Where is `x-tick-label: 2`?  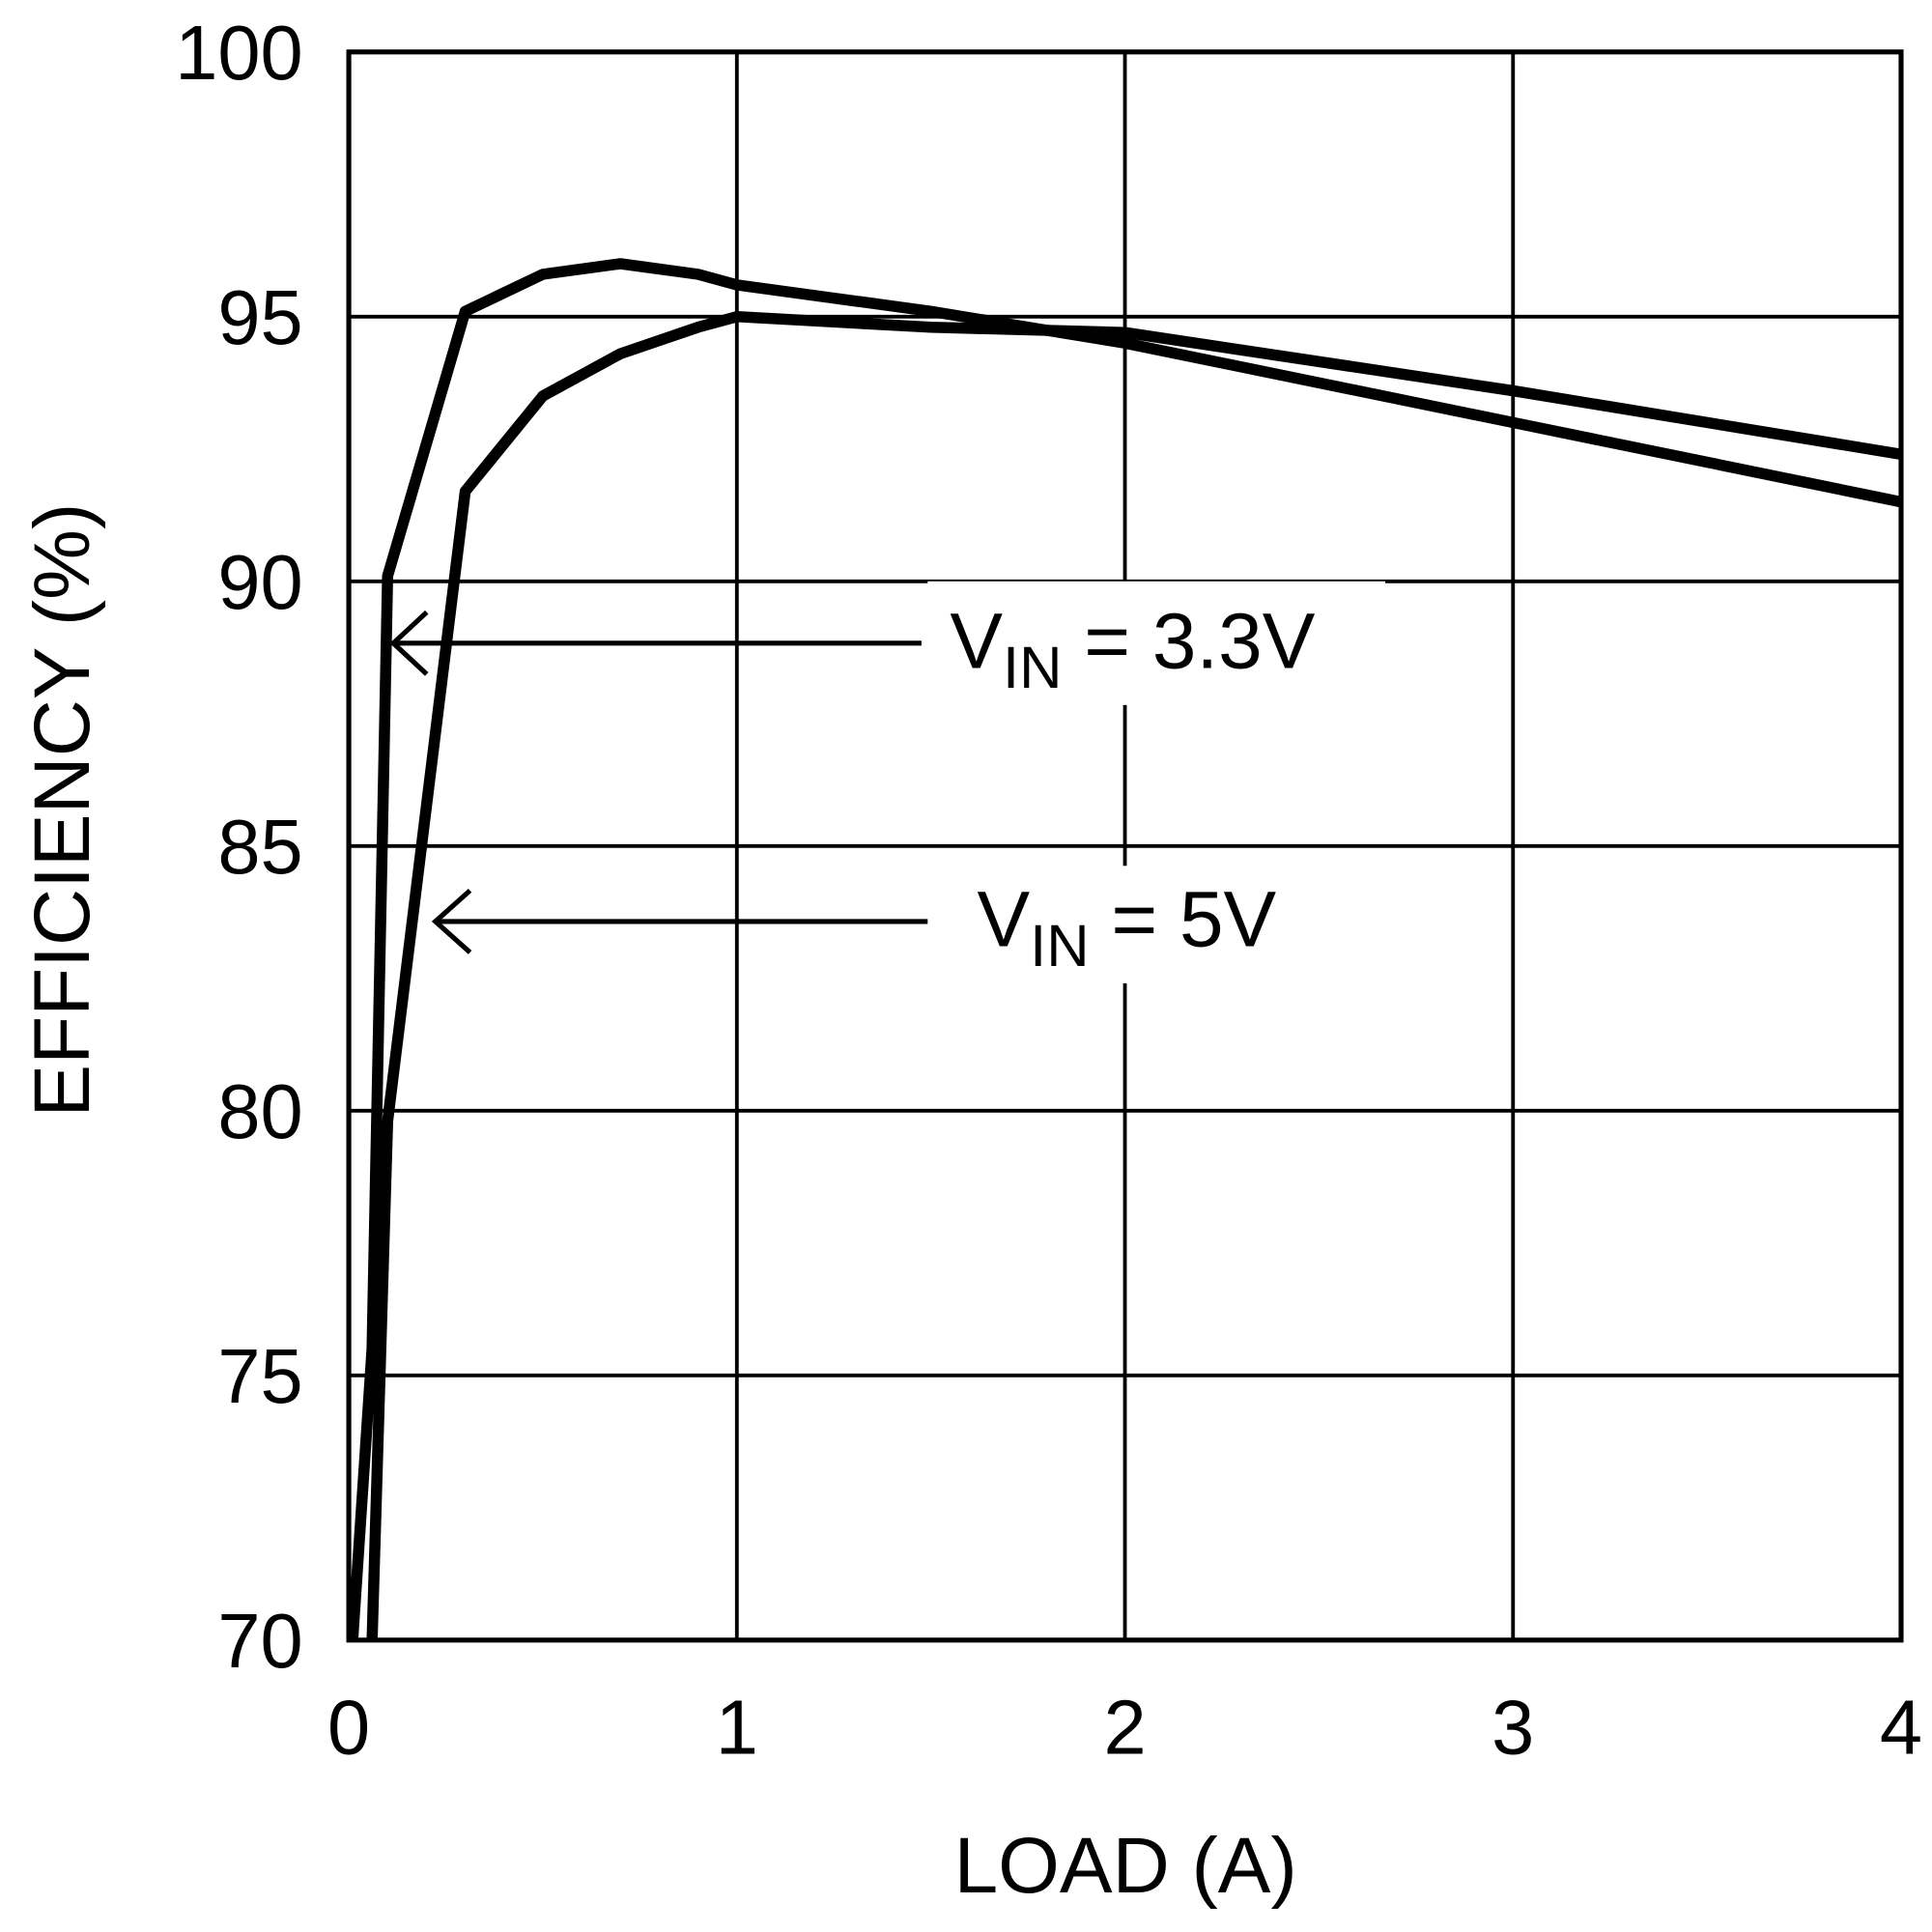
x-tick-label: 2 is located at coordinates (1124, 1728).